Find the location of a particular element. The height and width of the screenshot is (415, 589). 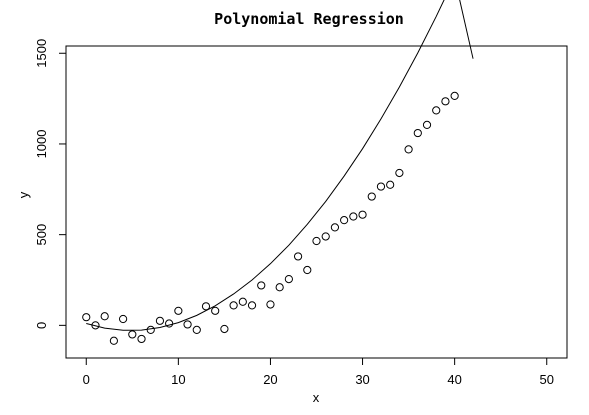

y-tick-label: 0 is located at coordinates (41, 325).